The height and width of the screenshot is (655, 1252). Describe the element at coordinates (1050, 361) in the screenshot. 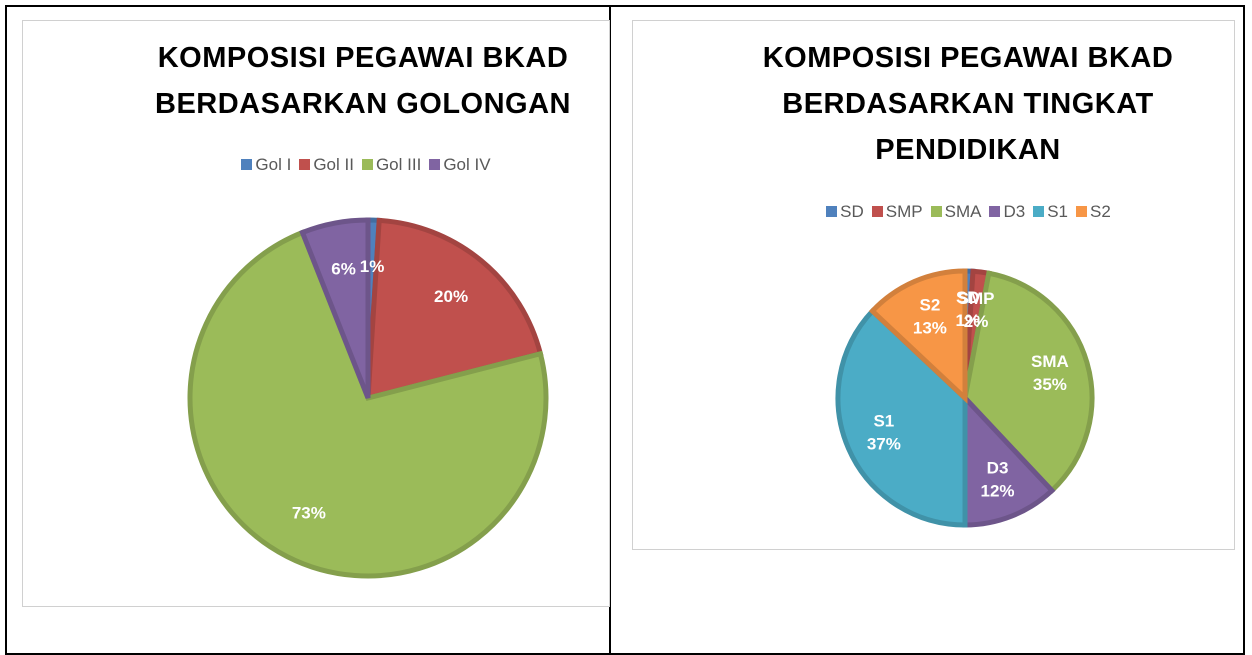

I see `data-label-category: SMA` at that location.